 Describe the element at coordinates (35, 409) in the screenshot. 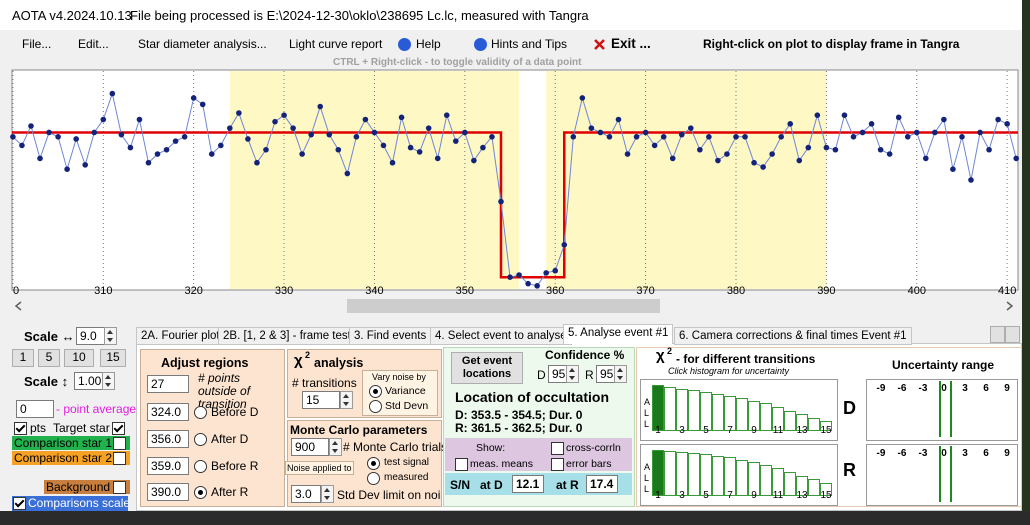

I see `average-select: 0` at that location.